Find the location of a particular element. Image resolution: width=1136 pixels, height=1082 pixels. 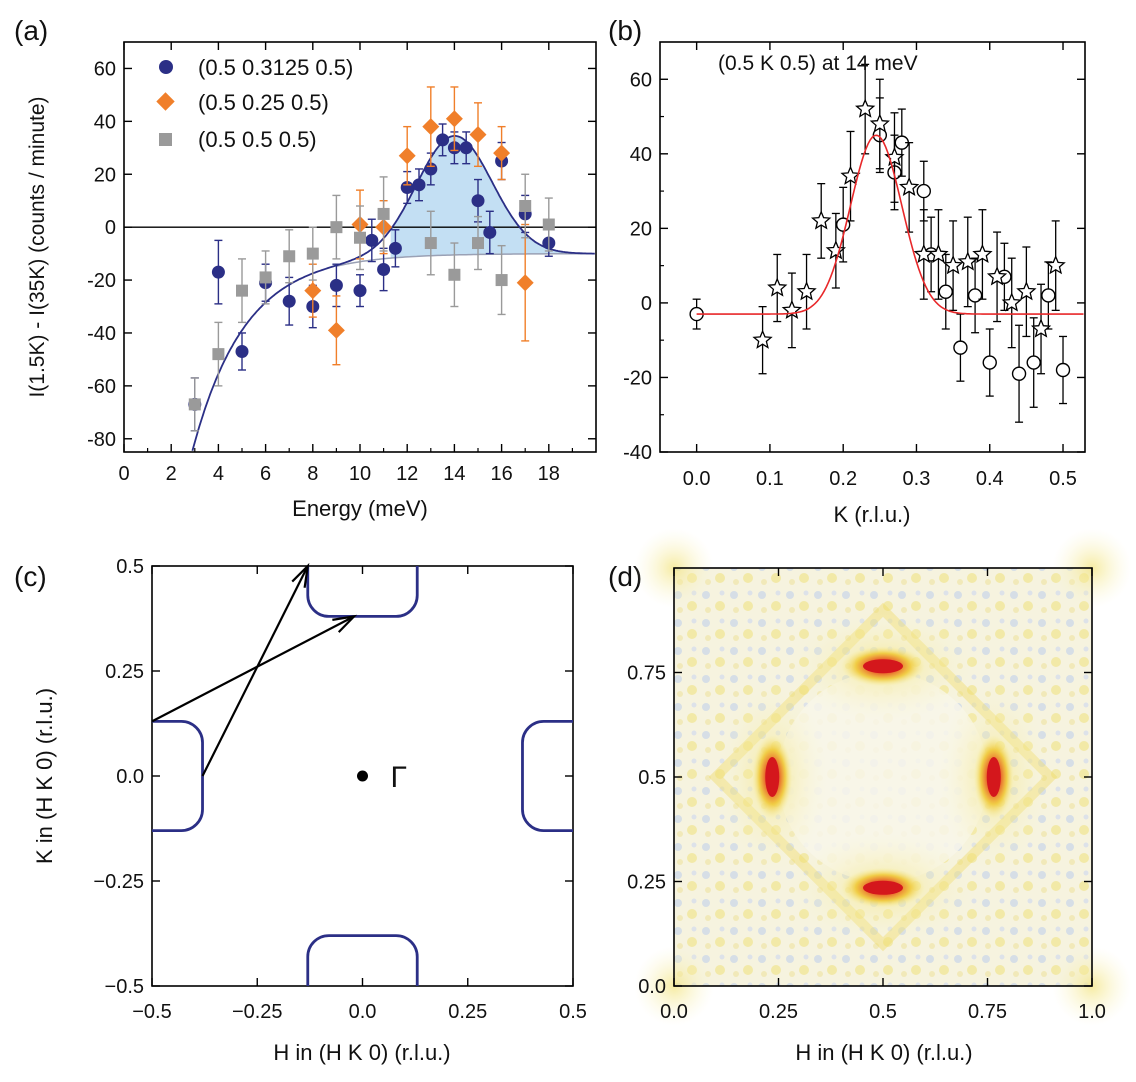

x-tick-label: 1.0 is located at coordinates (1092, 1012).